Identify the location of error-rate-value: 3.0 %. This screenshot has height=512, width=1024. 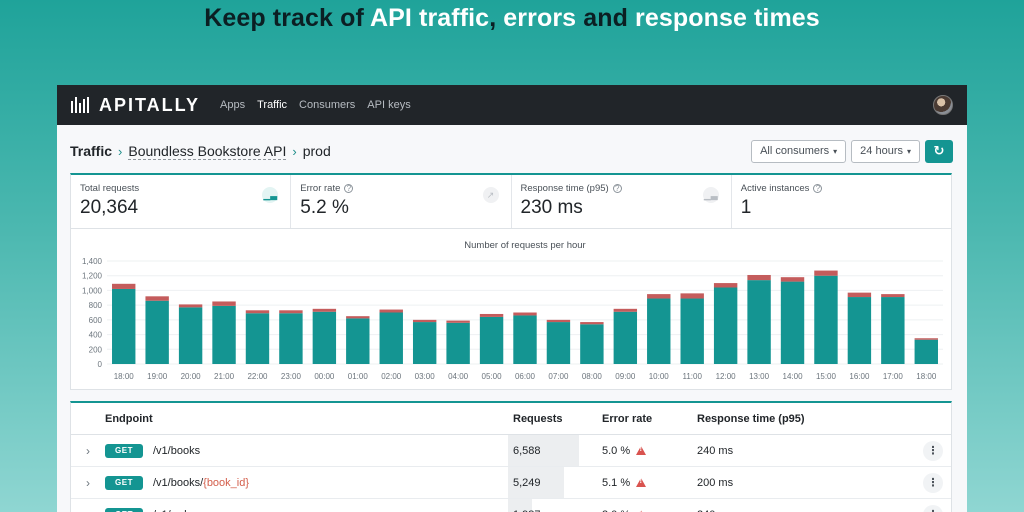
(616, 510).